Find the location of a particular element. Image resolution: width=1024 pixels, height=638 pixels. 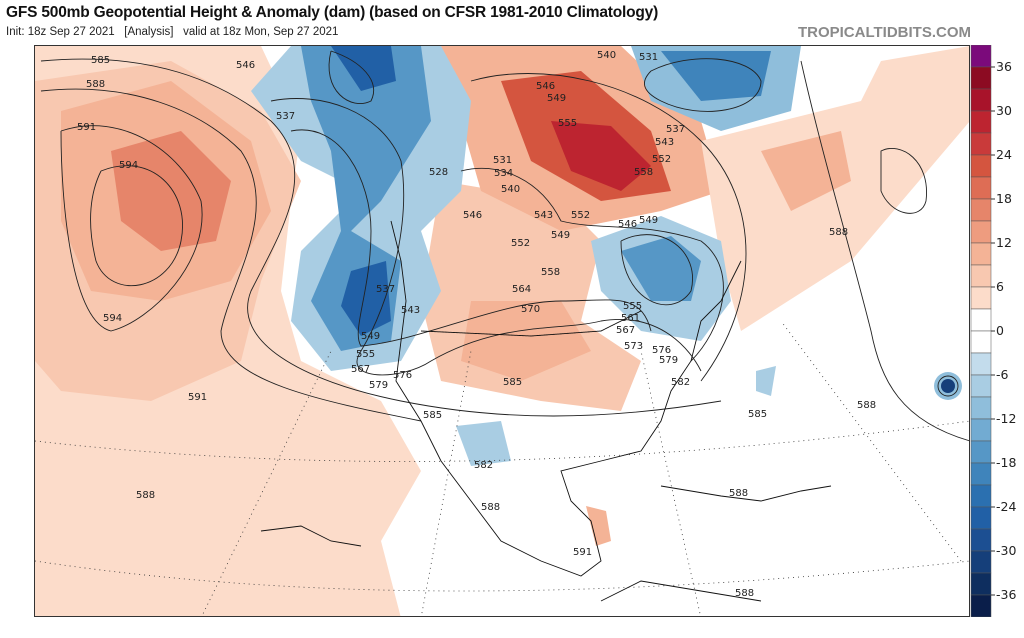

colorbar-label: -24 is located at coordinates (1006, 506).